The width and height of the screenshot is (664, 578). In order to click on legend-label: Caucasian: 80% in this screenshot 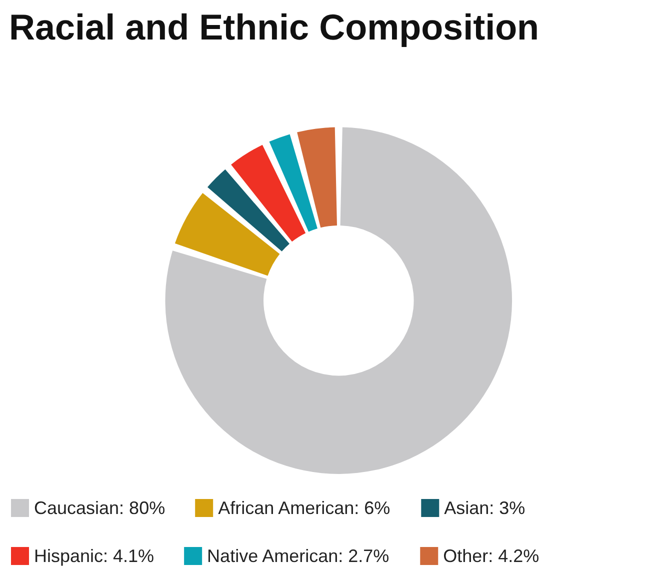, I will do `click(100, 508)`.